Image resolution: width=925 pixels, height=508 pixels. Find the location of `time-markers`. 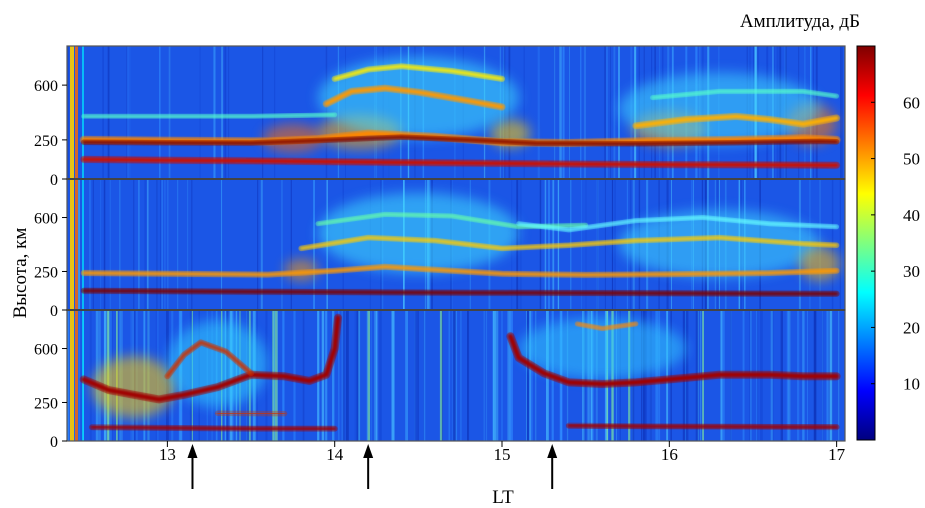

time-markers is located at coordinates (372, 466).